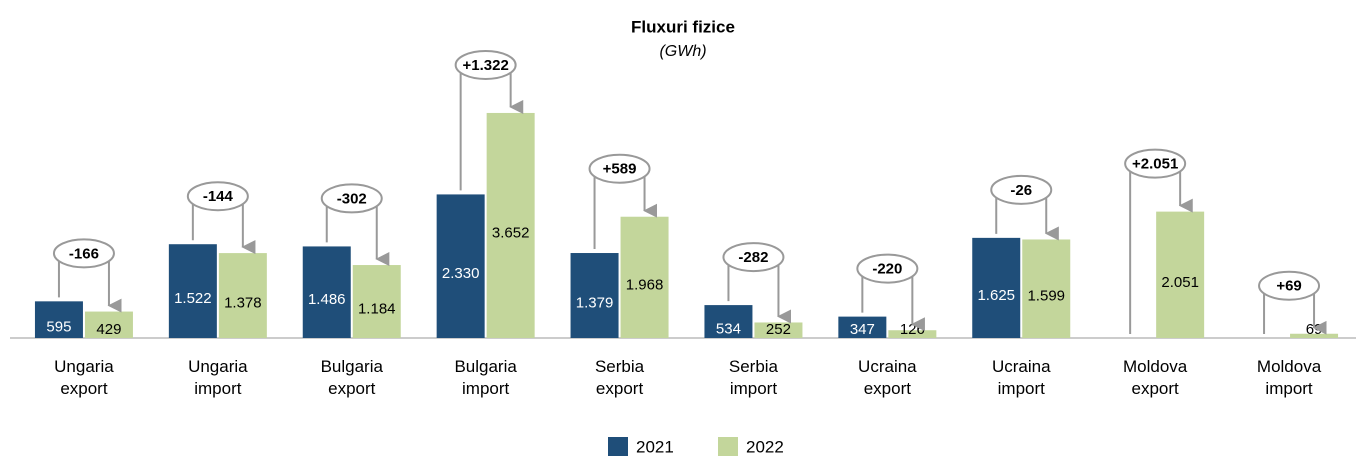 This screenshot has height=456, width=1366. What do you see at coordinates (996, 295) in the screenshot?
I see `data-label: 1.625` at bounding box center [996, 295].